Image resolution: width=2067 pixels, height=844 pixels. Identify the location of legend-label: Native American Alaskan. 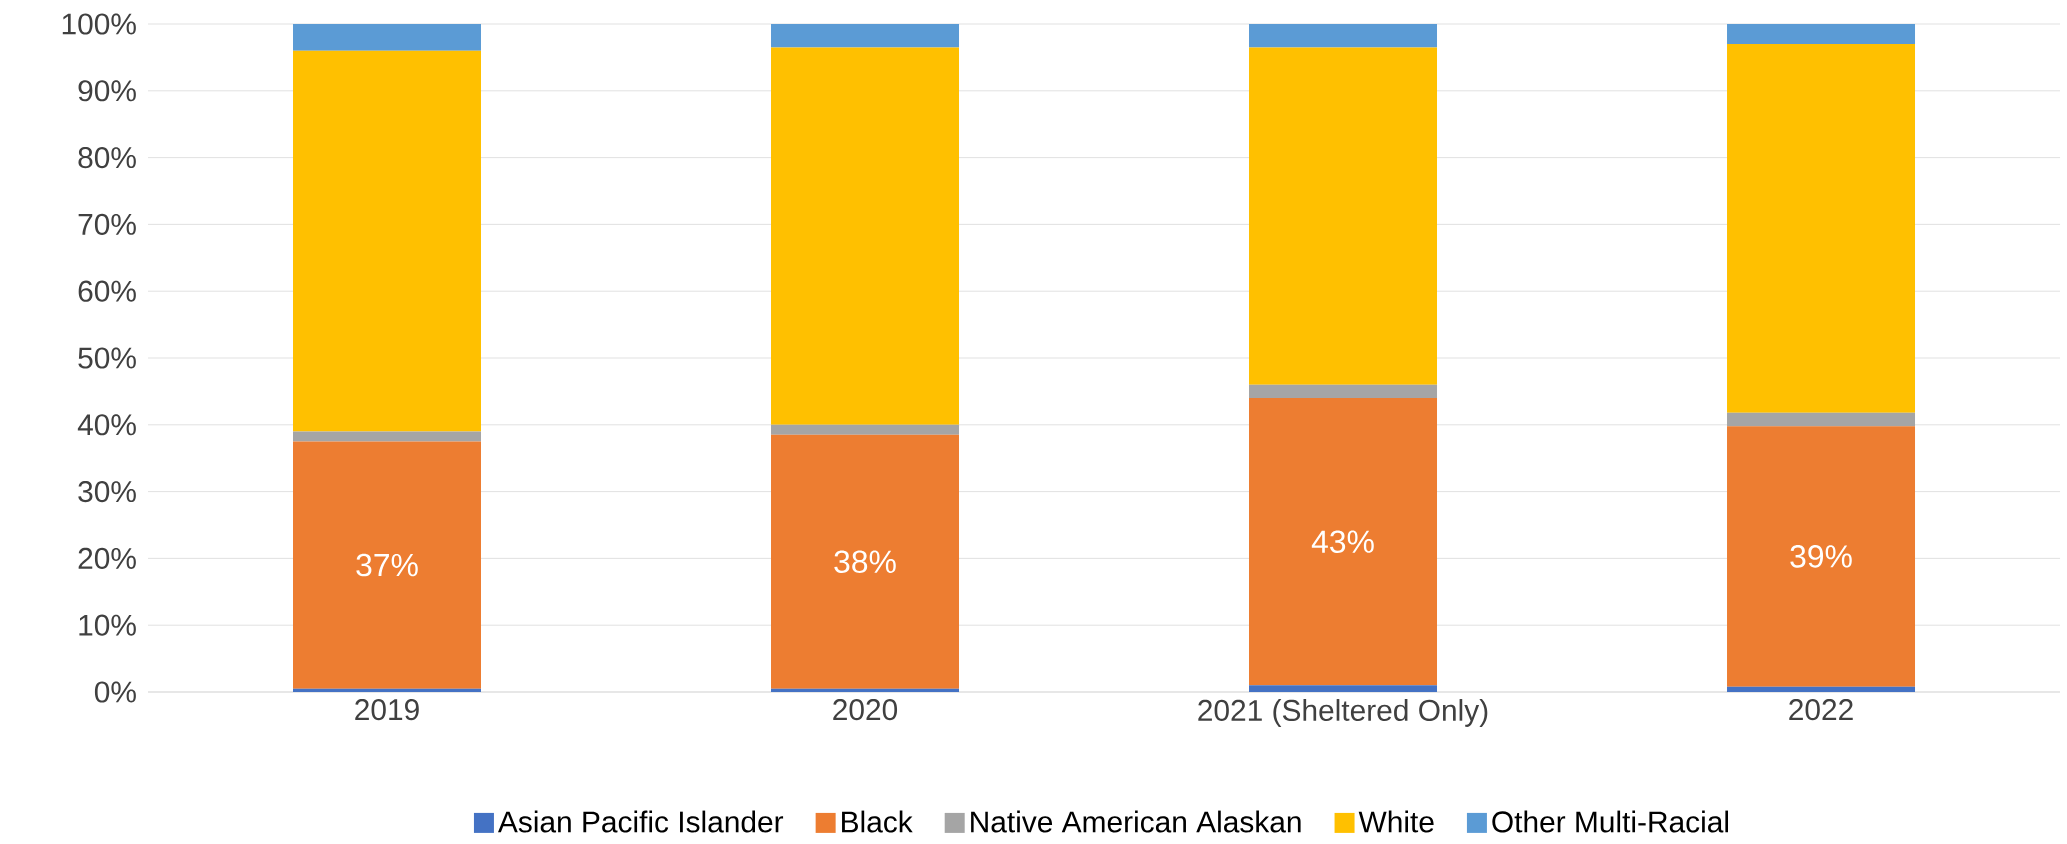
(1136, 821).